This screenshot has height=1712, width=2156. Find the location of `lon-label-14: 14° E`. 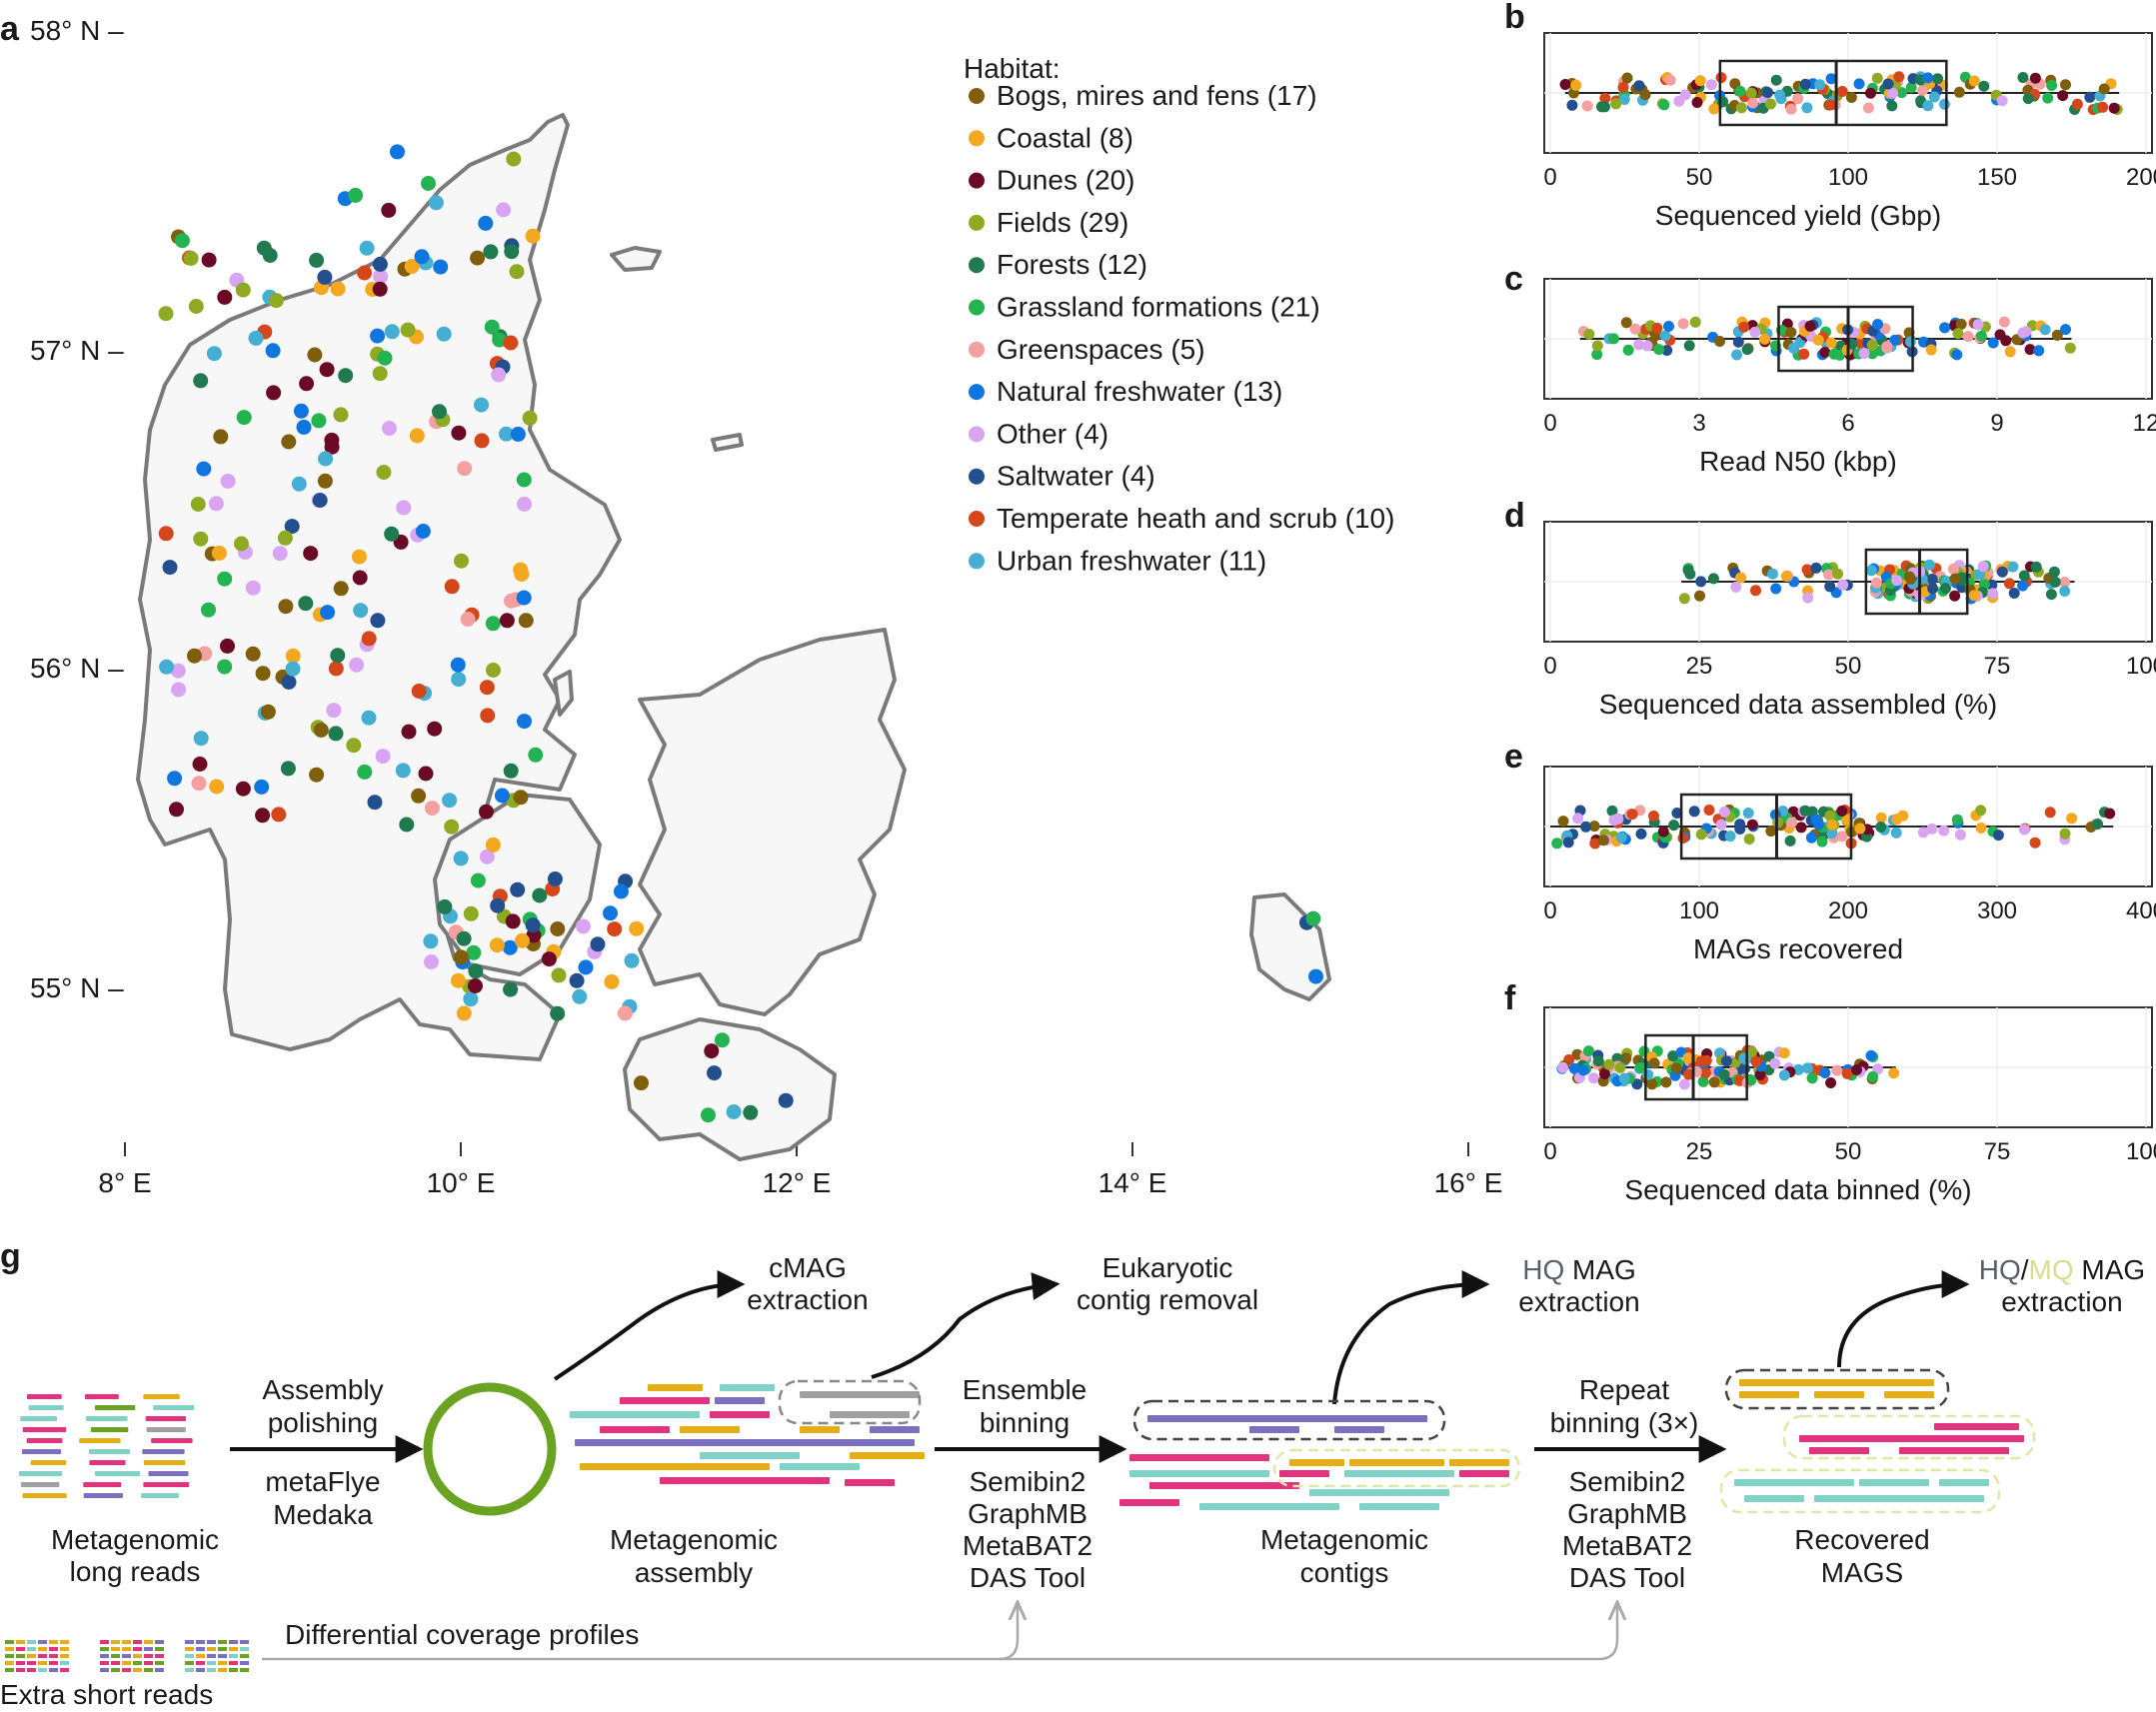

lon-label-14: 14° E is located at coordinates (1132, 1182).